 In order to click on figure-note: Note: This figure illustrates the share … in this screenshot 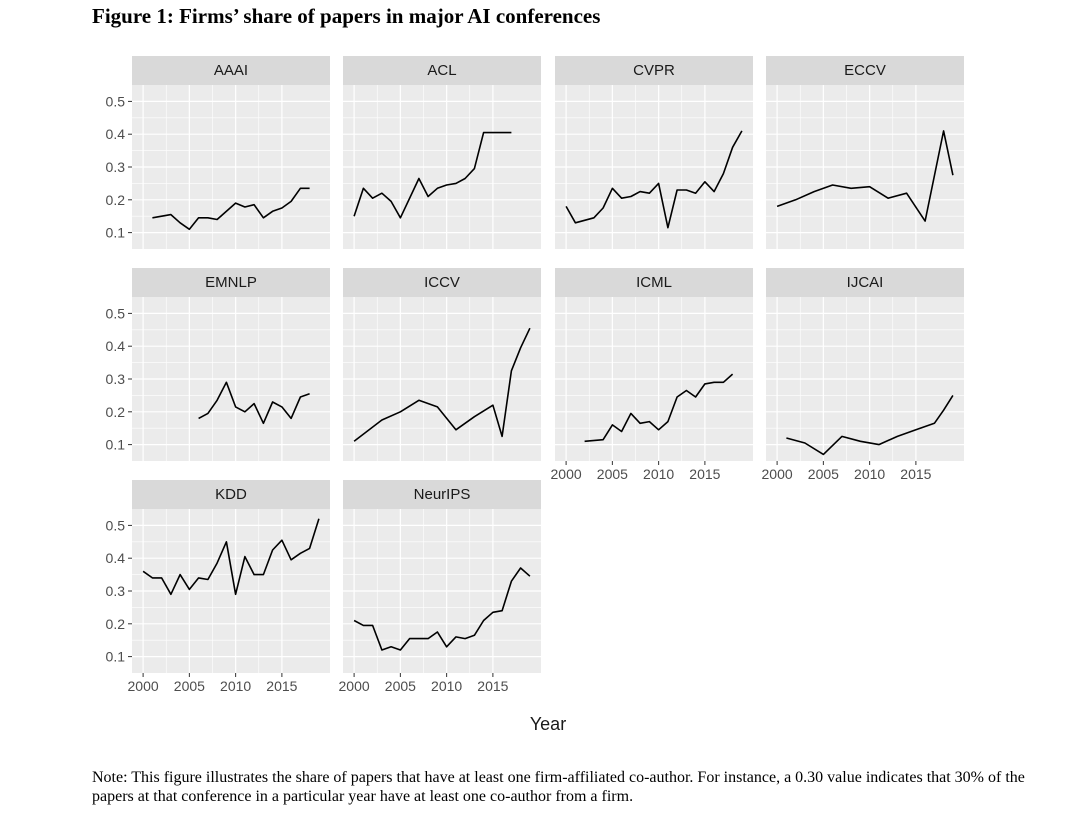, I will do `click(558, 787)`.